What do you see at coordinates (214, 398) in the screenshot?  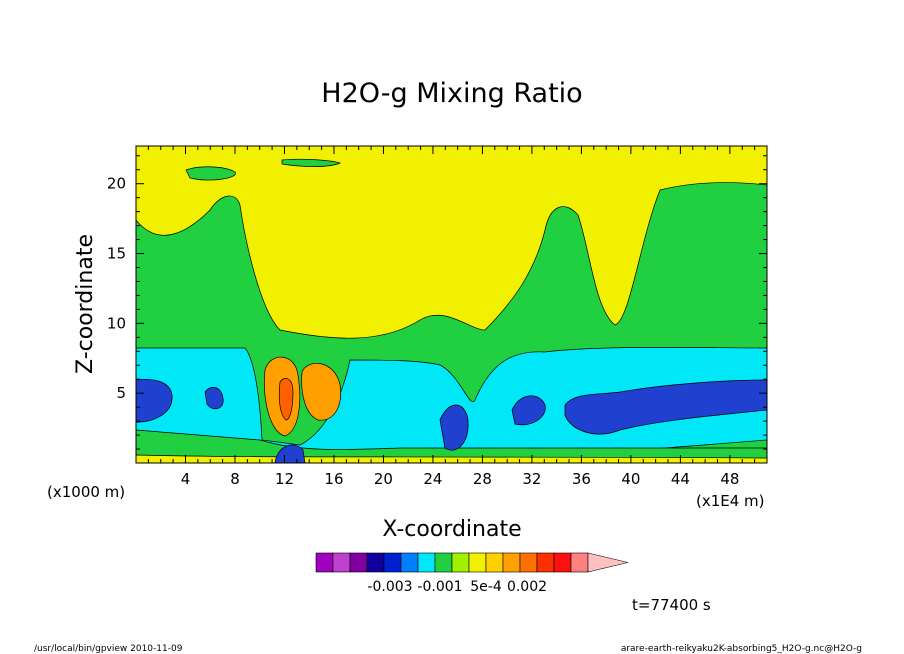 I see `blue-low-small` at bounding box center [214, 398].